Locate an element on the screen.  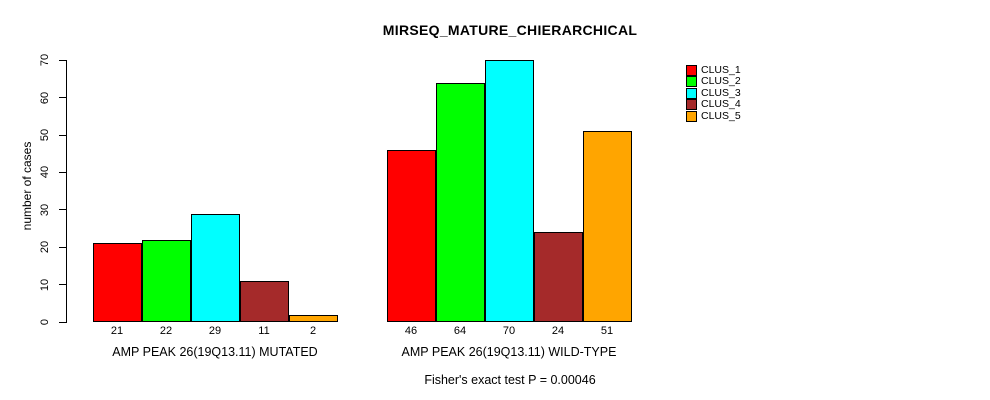
chart-title: MIRSEQ_MATURE_CHIERARCHICAL is located at coordinates (510, 30).